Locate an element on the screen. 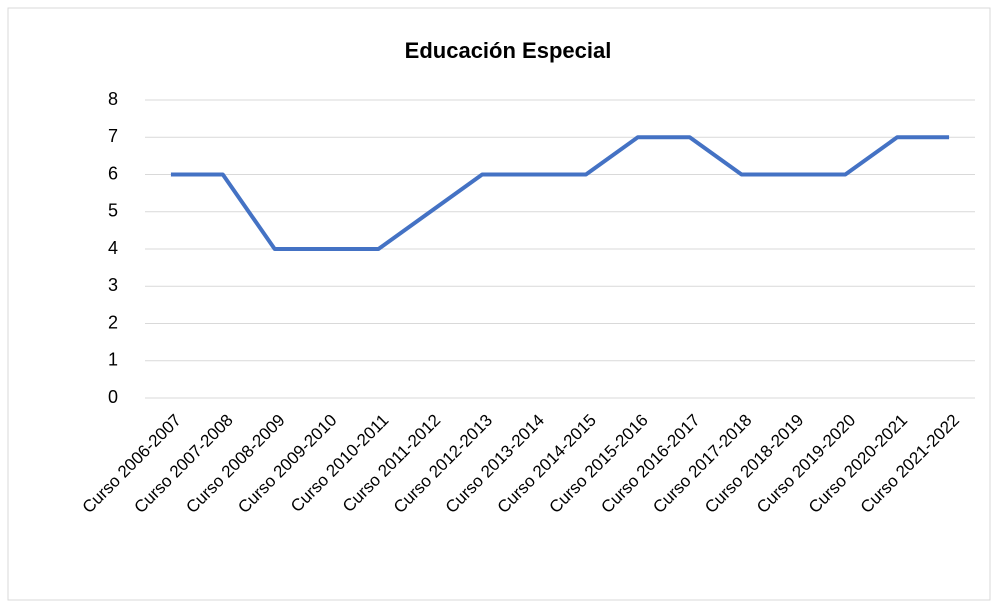 The image size is (997, 611). chart-title: Educación Especial is located at coordinates (508, 50).